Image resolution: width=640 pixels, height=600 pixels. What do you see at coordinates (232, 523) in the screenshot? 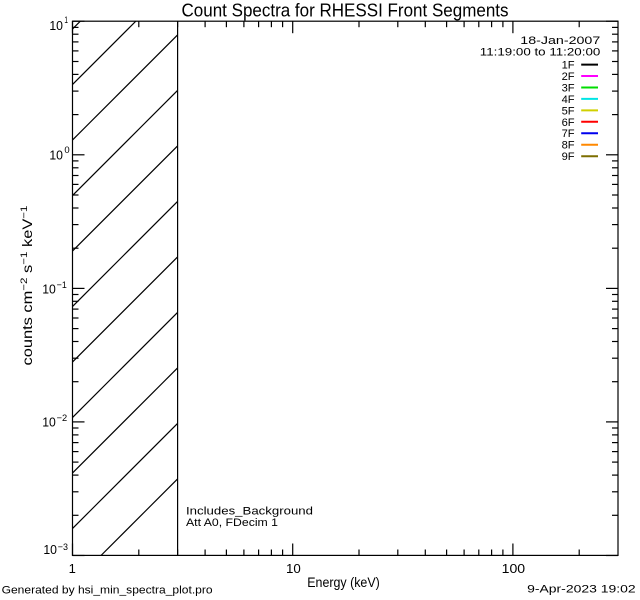
I see `svg-text: Att A0, FDecim 1` at bounding box center [232, 523].